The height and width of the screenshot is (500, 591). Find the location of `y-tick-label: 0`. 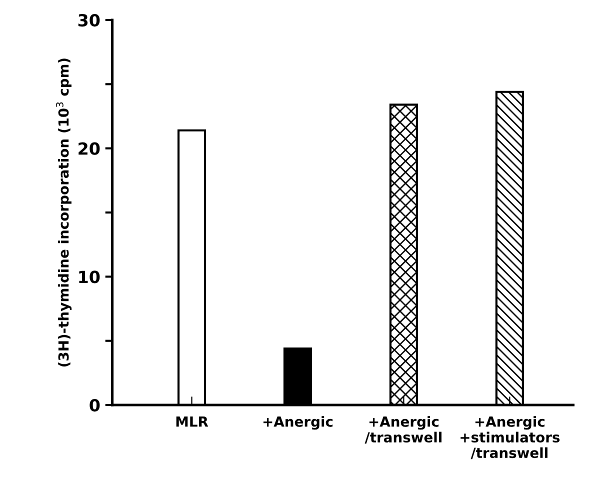

y-tick-label: 0 is located at coordinates (95, 405).